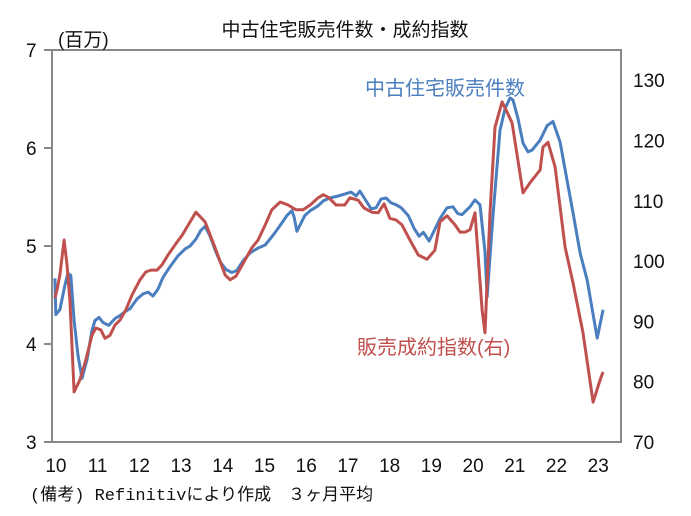  I want to click on x-tick-label: 17, so click(347, 466).